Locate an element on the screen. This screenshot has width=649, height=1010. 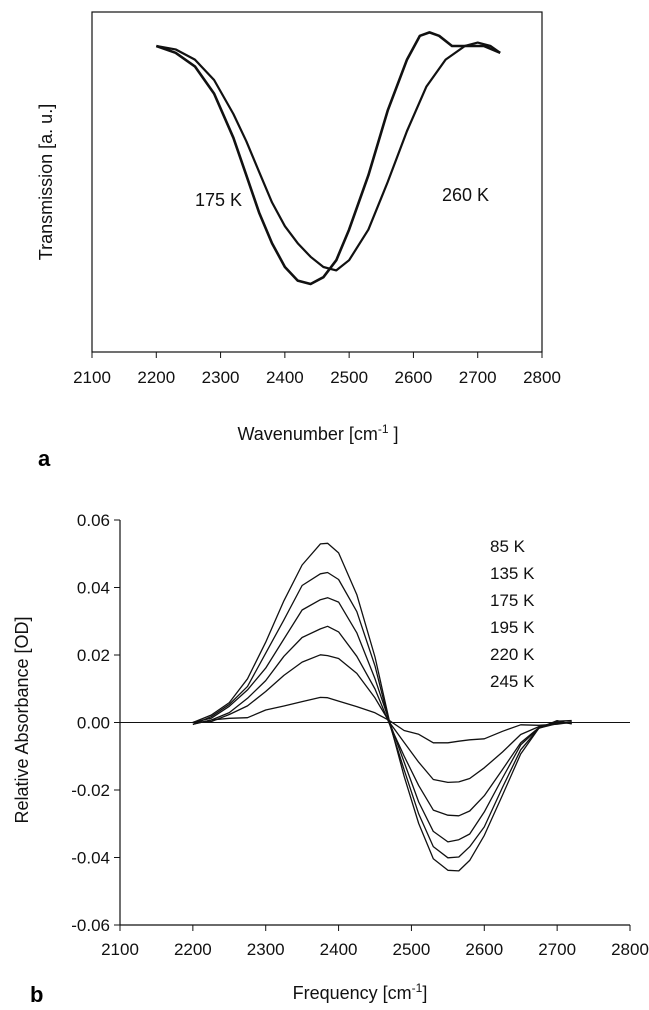
x-tick-label-b: 2400 is located at coordinates (339, 949).